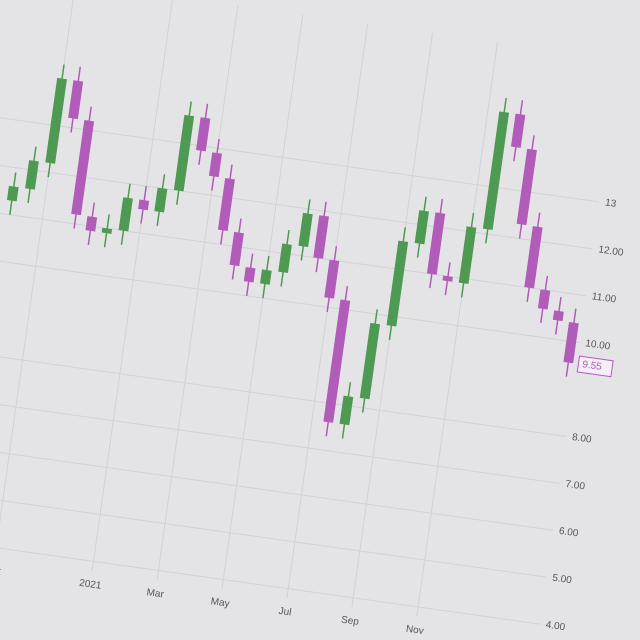  I want to click on y-tick-label: 10.00, so click(598, 345).